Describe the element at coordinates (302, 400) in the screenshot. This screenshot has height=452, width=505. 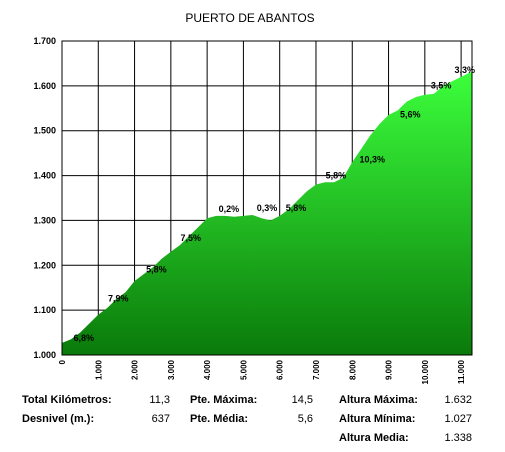
I see `stat-pte-max-value: 14,5` at that location.